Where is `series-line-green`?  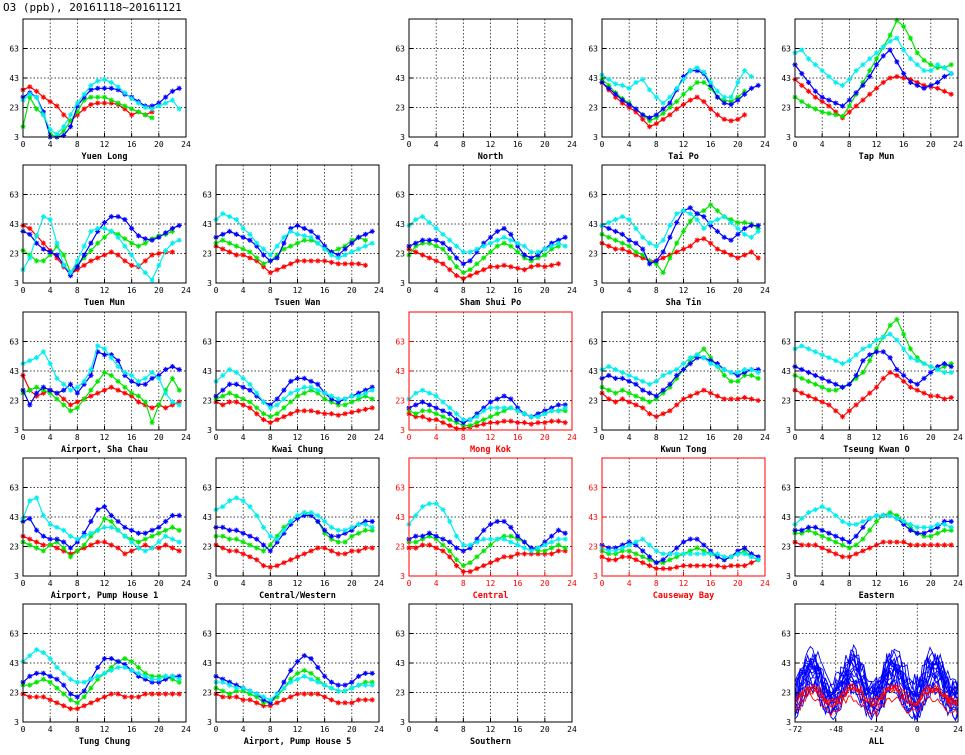
series-line-green is located at coordinates (487, 551).